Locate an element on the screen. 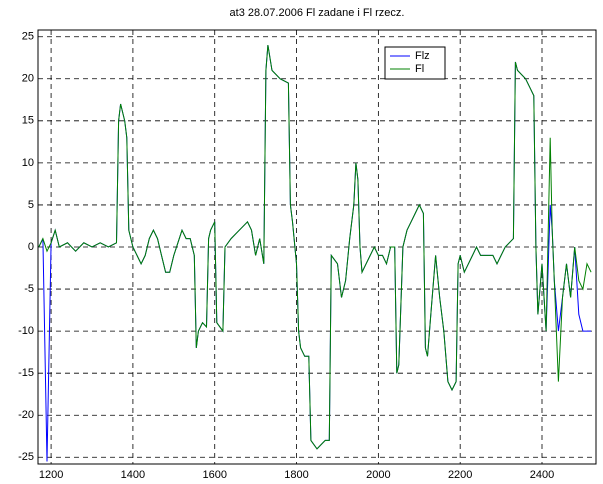 This screenshot has height=484, width=603. legend-label: Flz is located at coordinates (422, 56).